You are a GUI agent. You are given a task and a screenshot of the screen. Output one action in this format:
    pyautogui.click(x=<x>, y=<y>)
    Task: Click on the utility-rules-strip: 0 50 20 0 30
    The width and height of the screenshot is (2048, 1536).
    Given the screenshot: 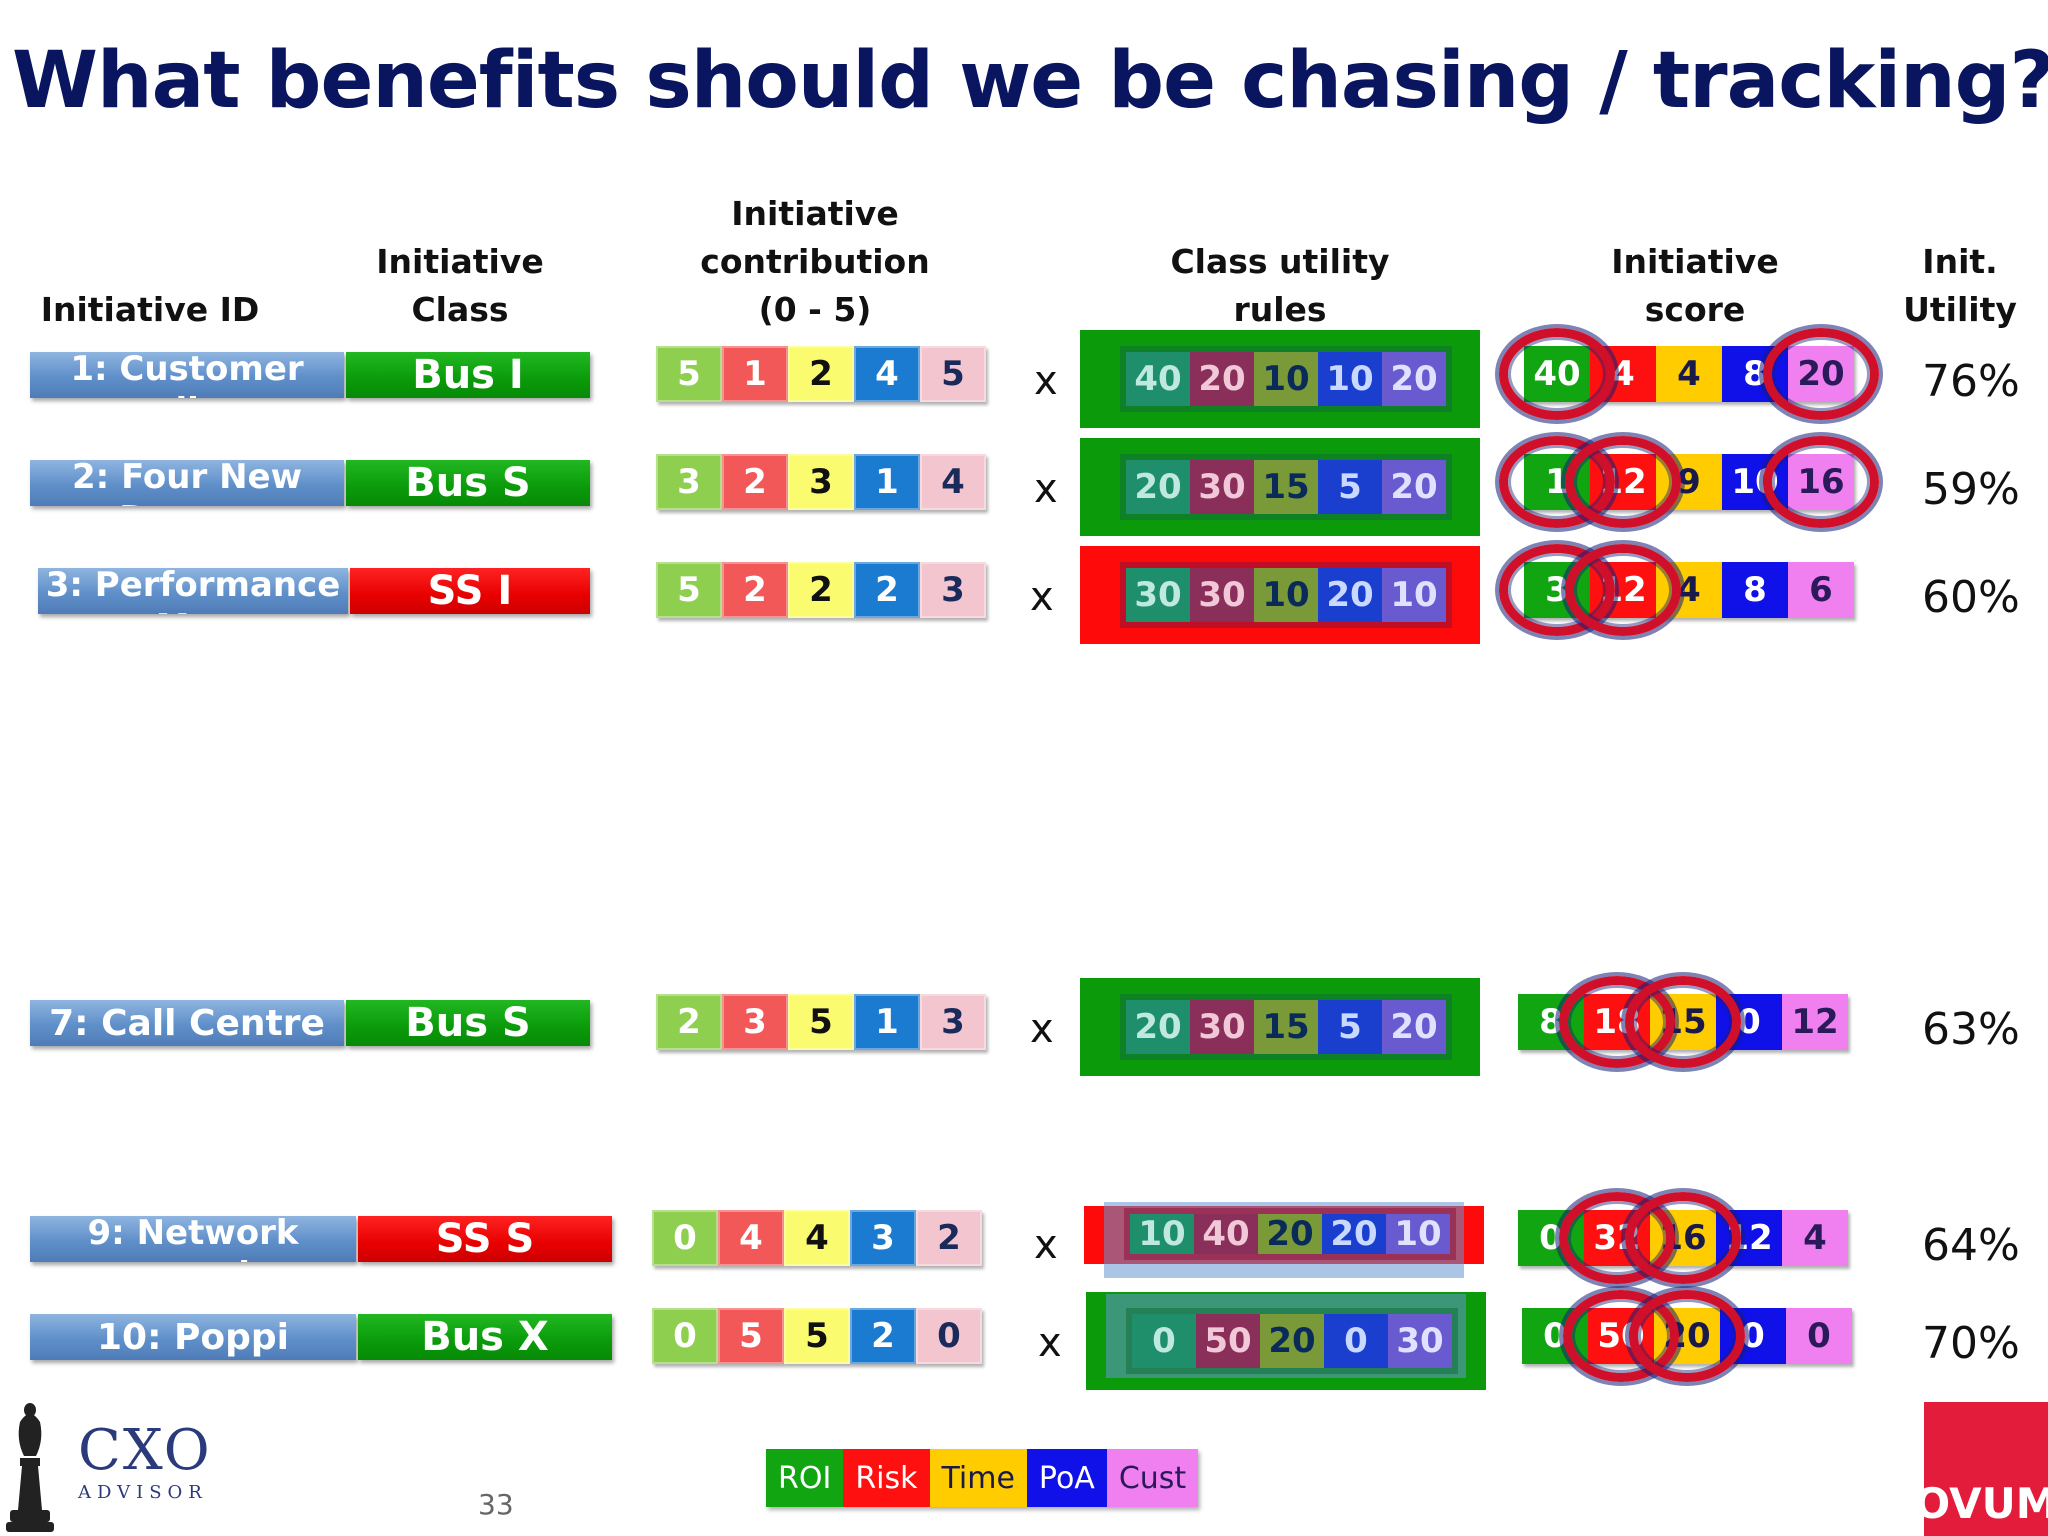 What is the action you would take?
    pyautogui.click(x=1292, y=1341)
    